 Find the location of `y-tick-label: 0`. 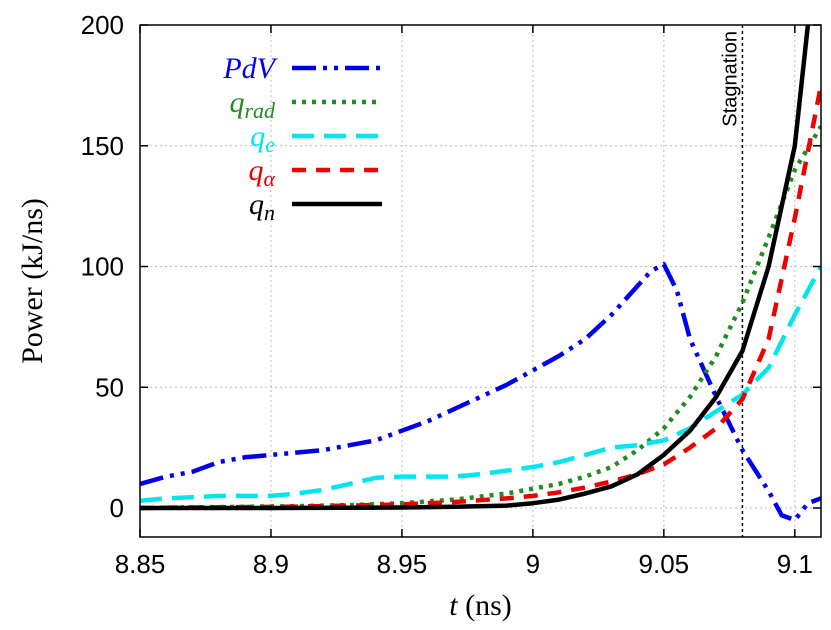

y-tick-label: 0 is located at coordinates (117, 508).